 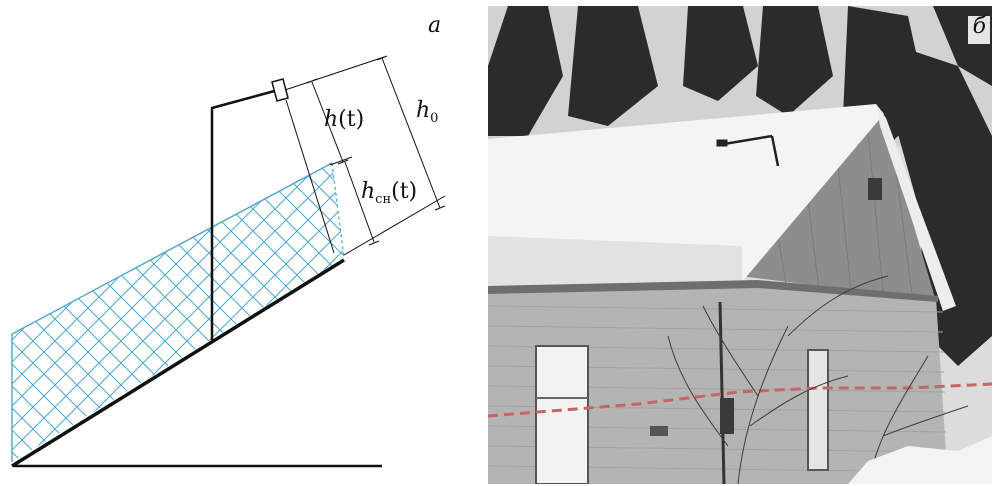 What do you see at coordinates (740, 400) in the screenshot?
I see `warning-tape` at bounding box center [740, 400].